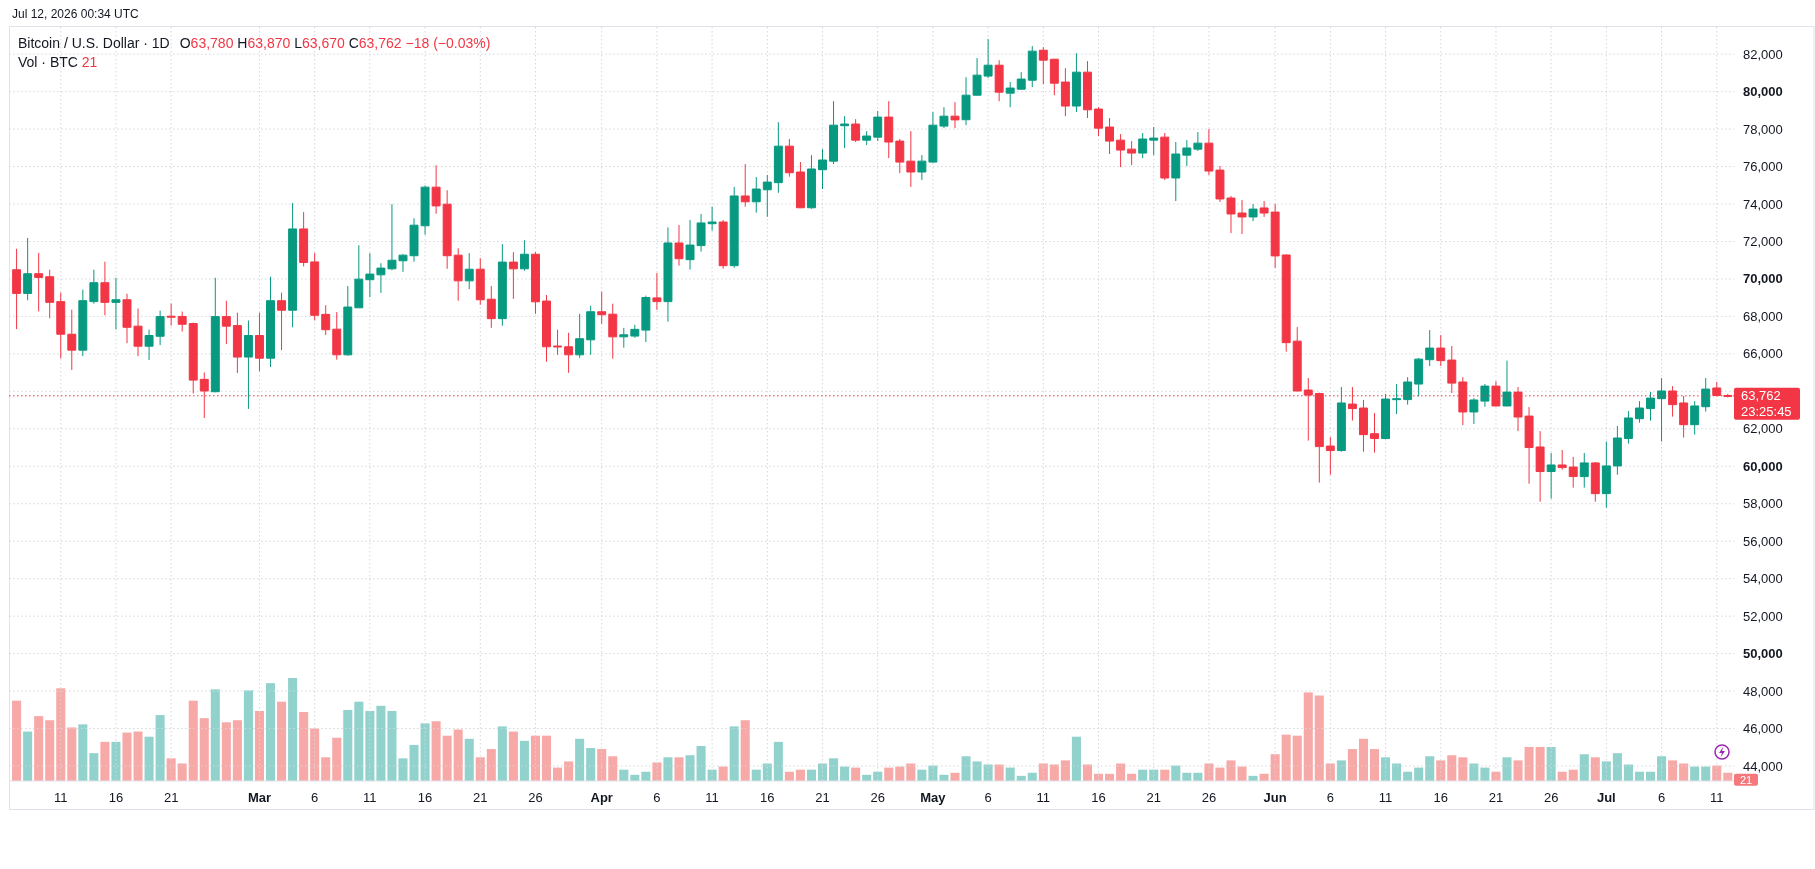 The width and height of the screenshot is (1815, 869). I want to click on x-tick-label: 6, so click(1661, 797).